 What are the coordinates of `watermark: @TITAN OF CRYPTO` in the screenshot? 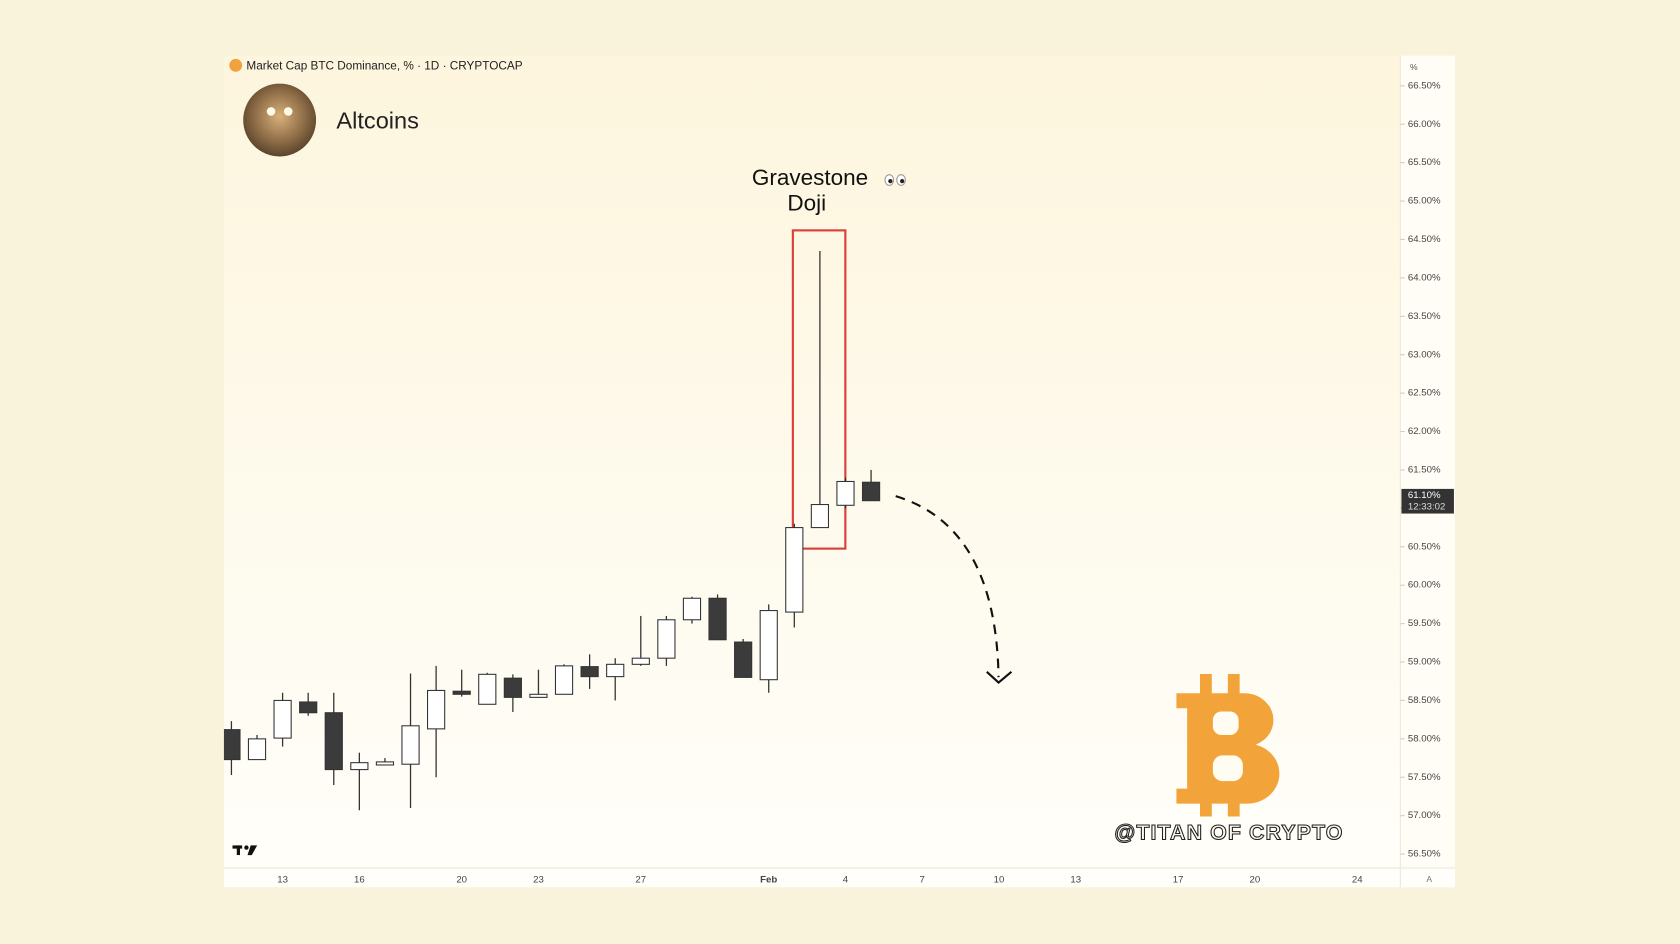 It's located at (1228, 832).